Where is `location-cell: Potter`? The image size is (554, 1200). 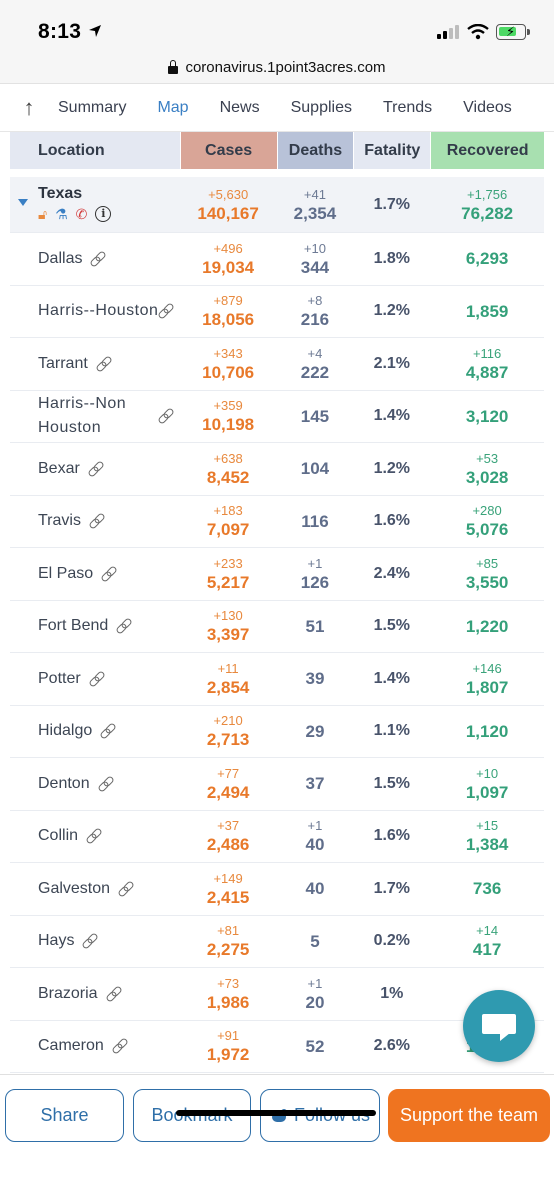 location-cell: Potter is located at coordinates (95, 679).